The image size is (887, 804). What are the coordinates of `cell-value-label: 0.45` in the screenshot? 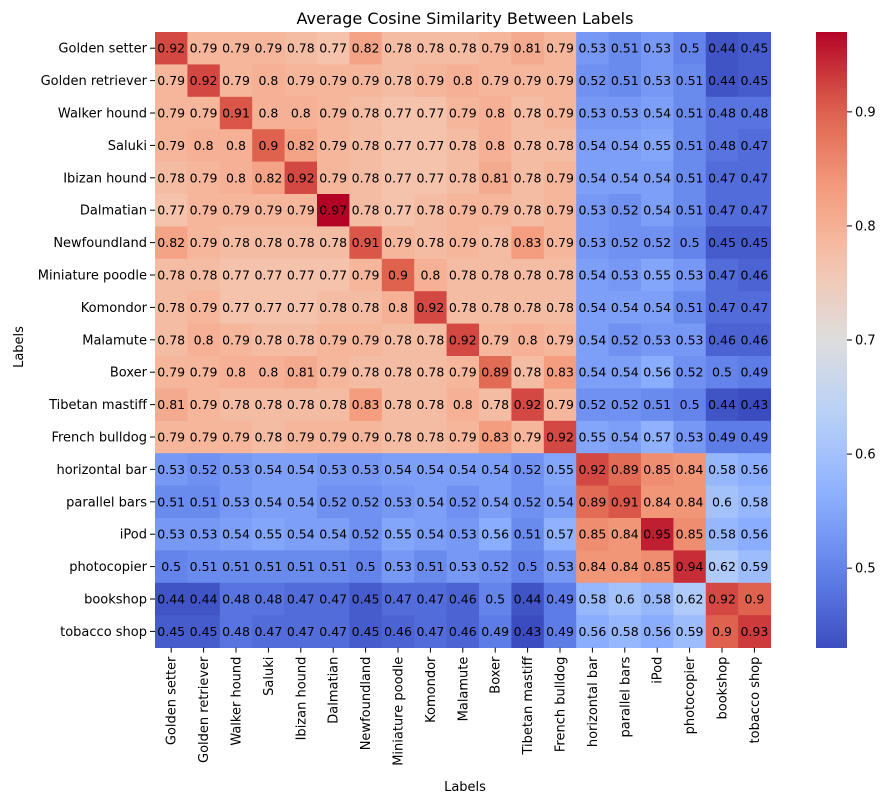 It's located at (722, 242).